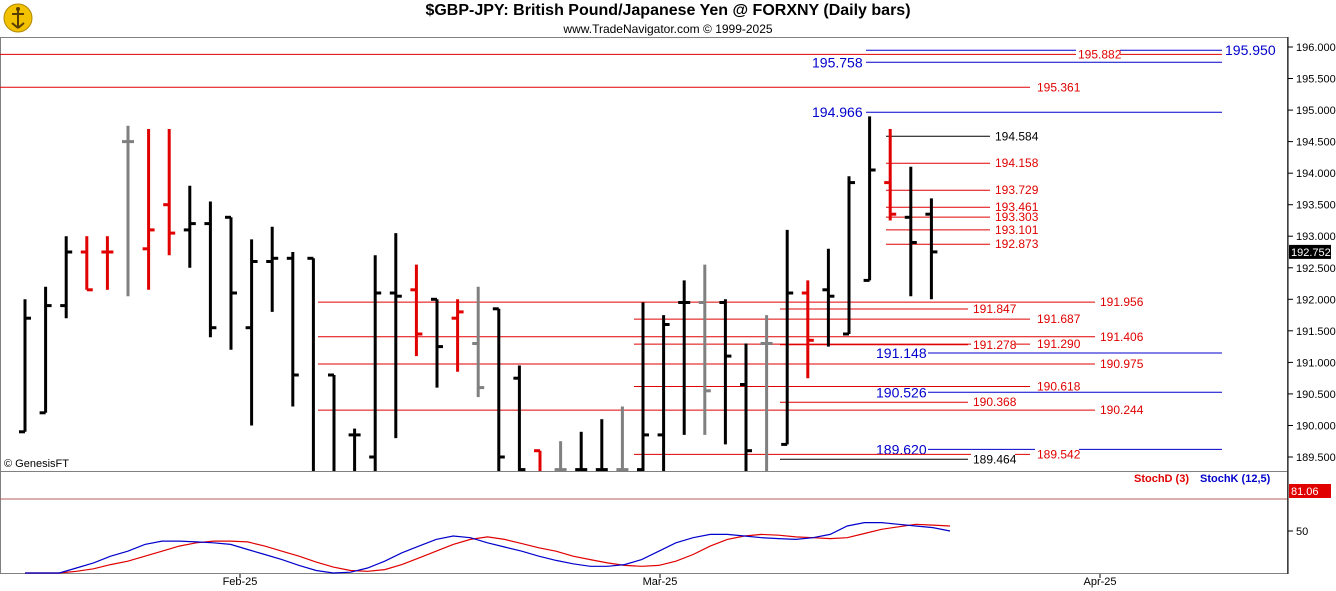 The height and width of the screenshot is (591, 1336). I want to click on y-tick-label: 195.500, so click(1316, 80).